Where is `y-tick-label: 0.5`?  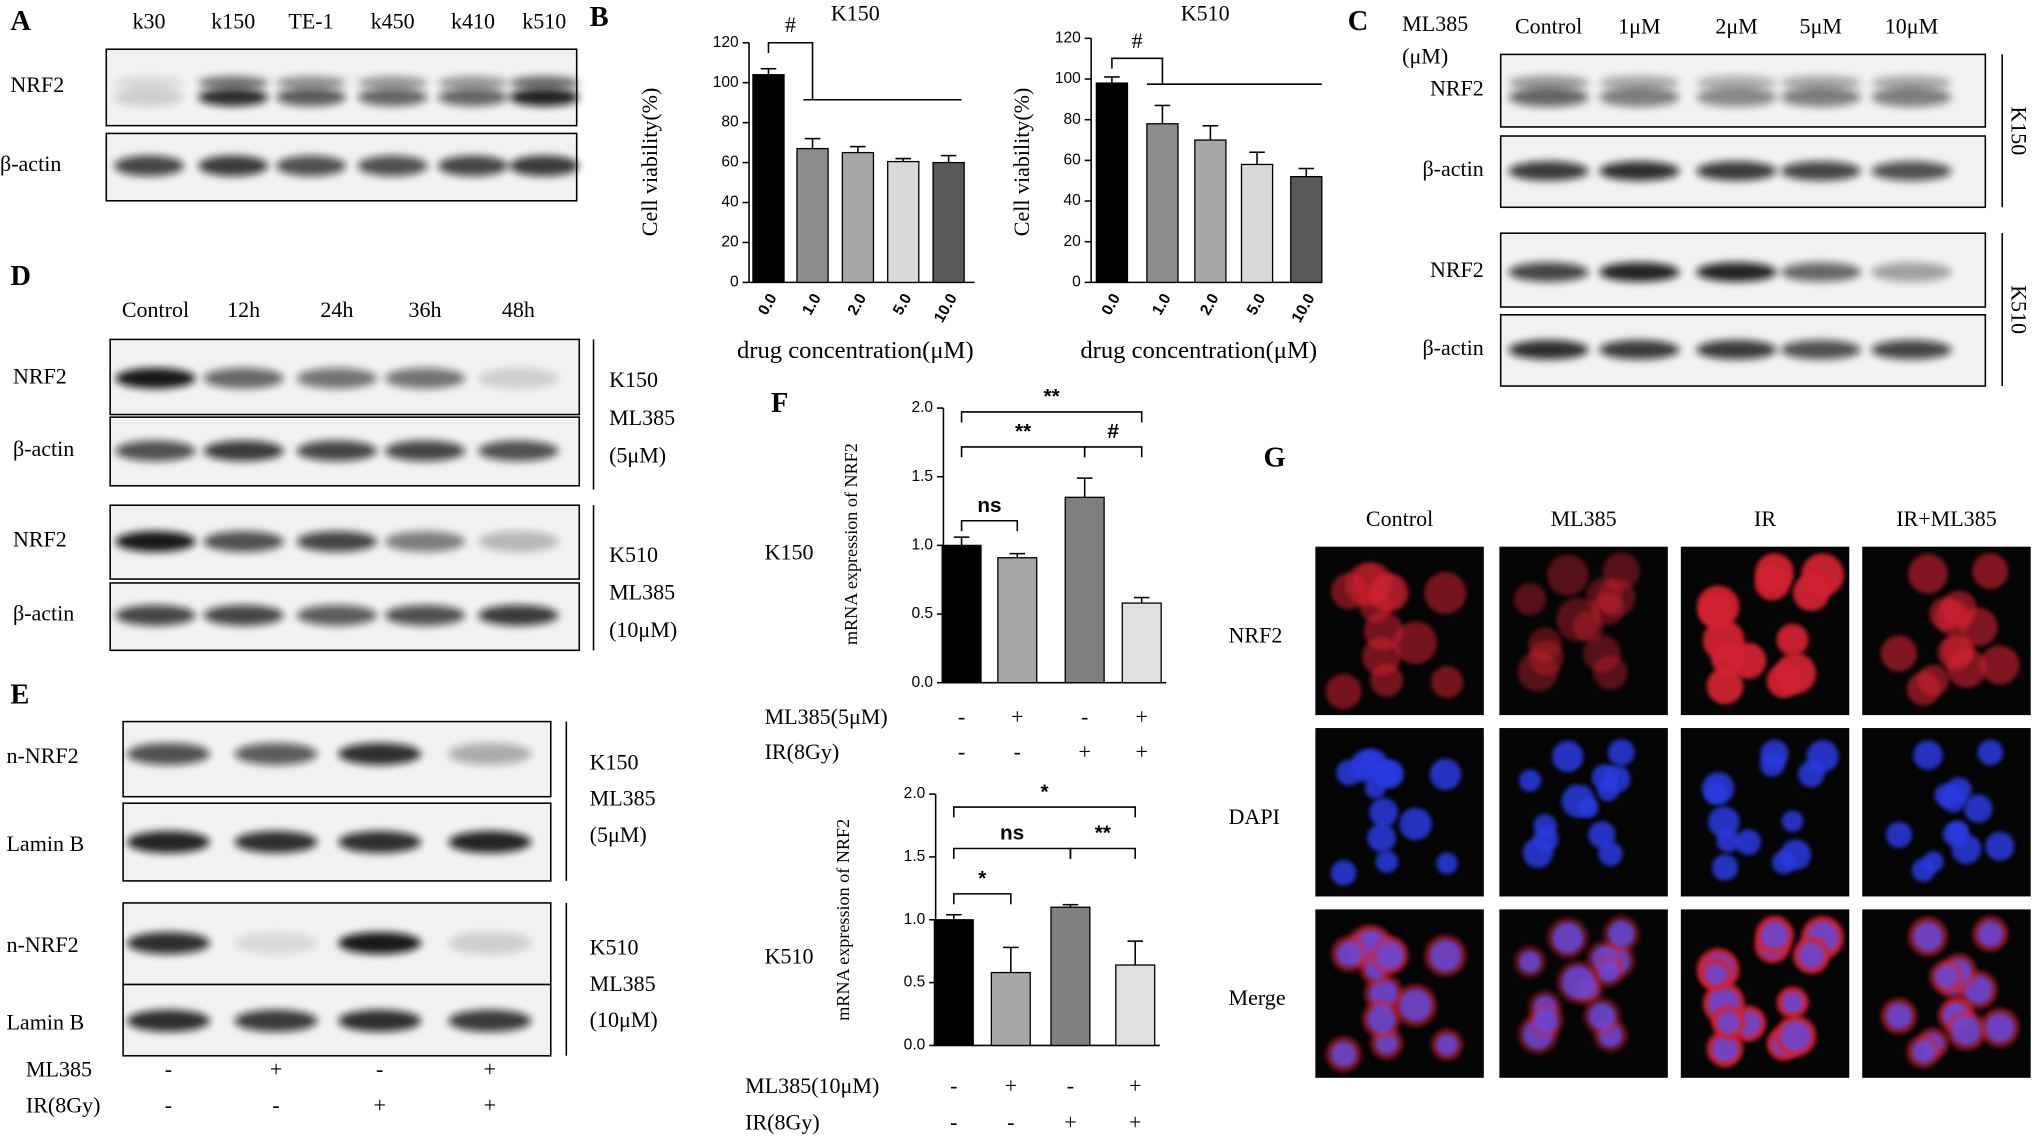 y-tick-label: 0.5 is located at coordinates (915, 982).